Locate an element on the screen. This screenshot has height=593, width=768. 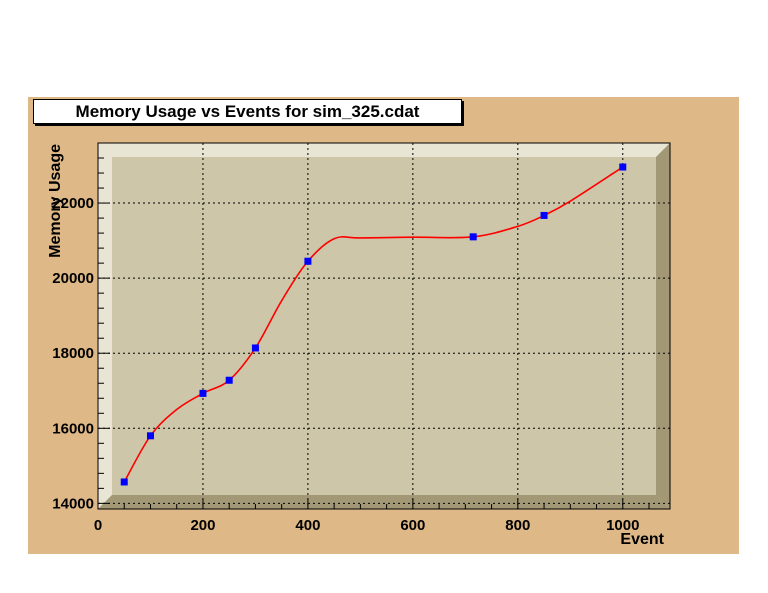
x-tick-label: 1000 is located at coordinates (622, 525).